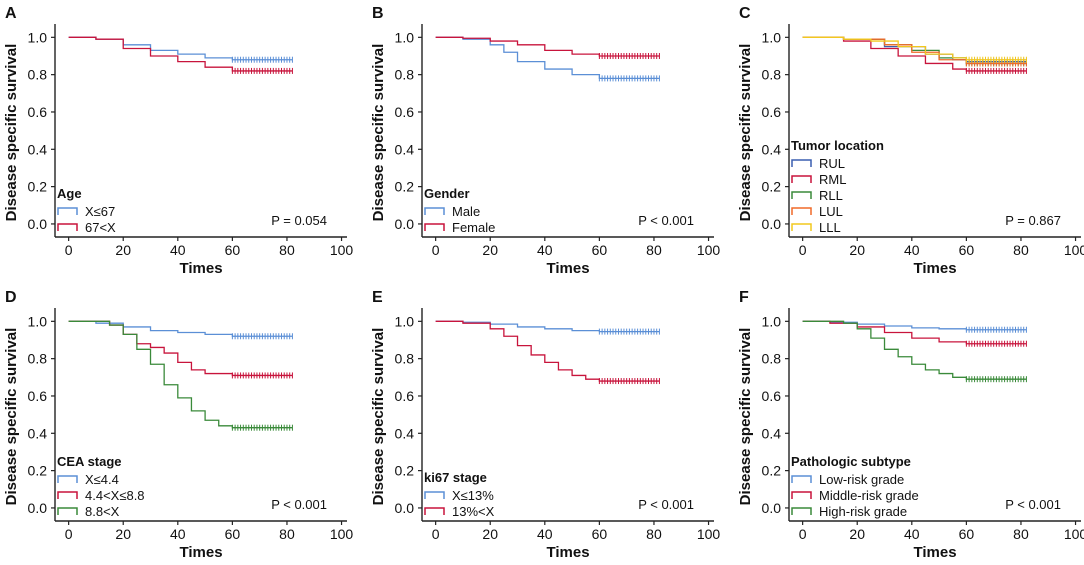  Describe the element at coordinates (1033, 220) in the screenshot. I see `p-value-label: P = 0.867` at that location.